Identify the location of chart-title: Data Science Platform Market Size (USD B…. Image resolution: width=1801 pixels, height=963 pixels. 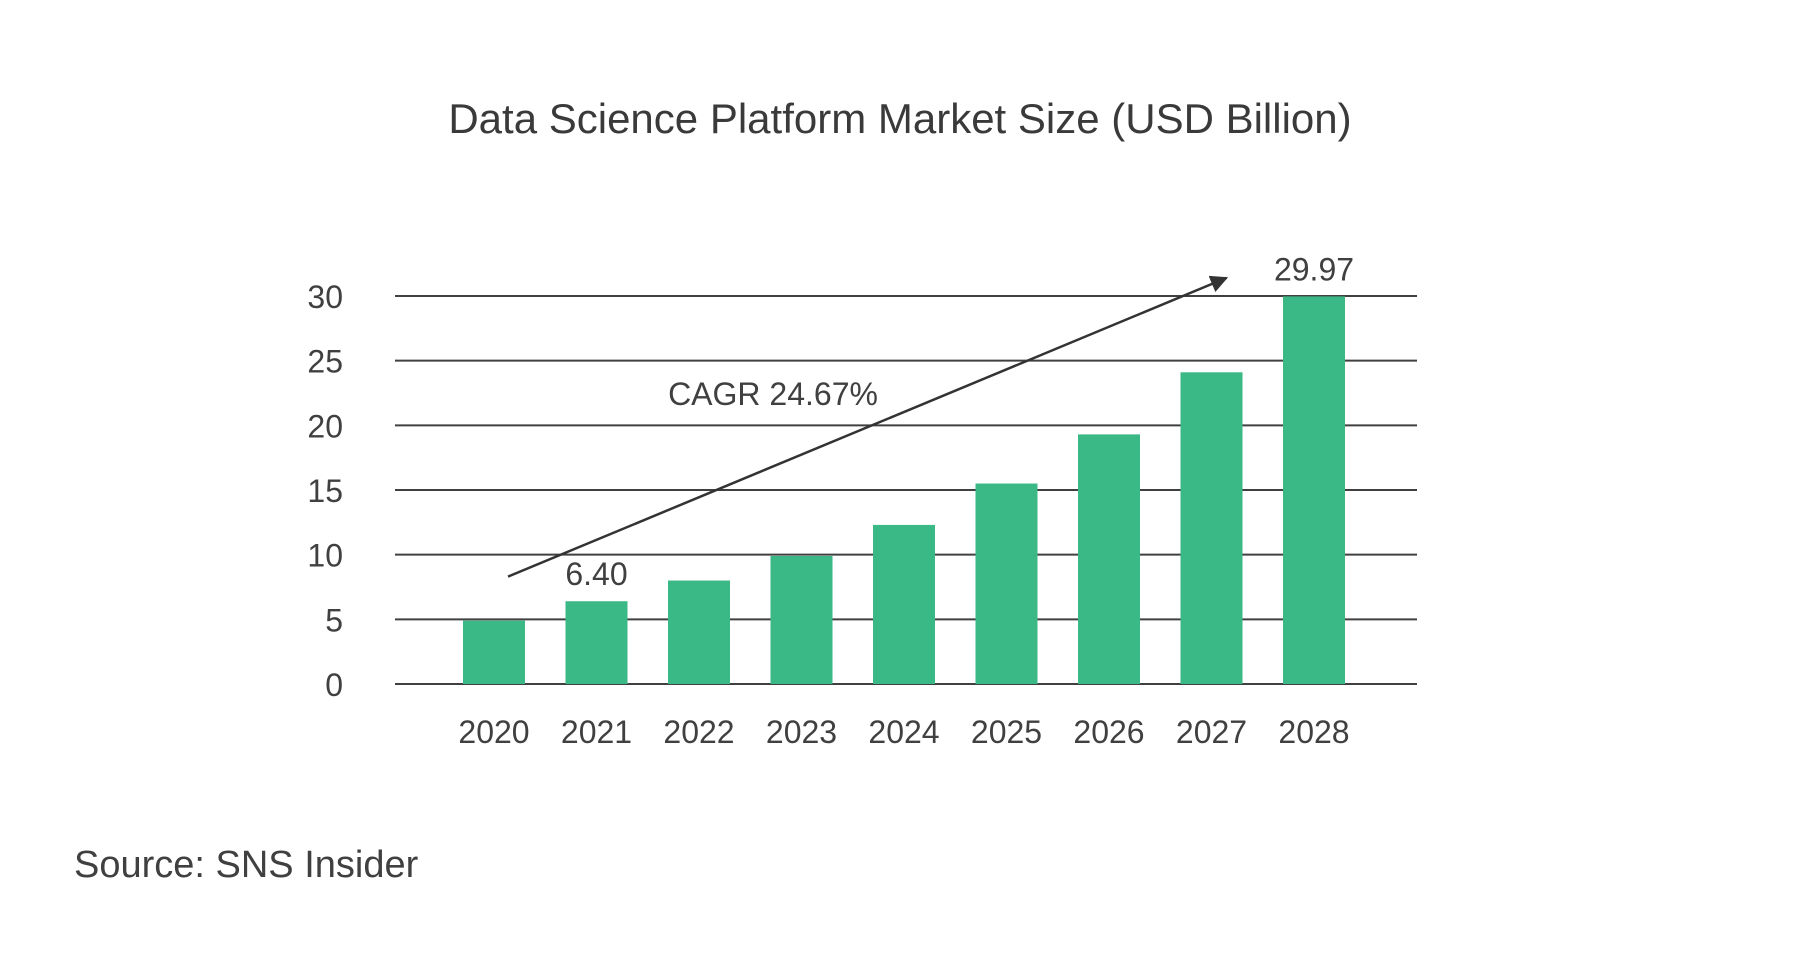
(899, 118).